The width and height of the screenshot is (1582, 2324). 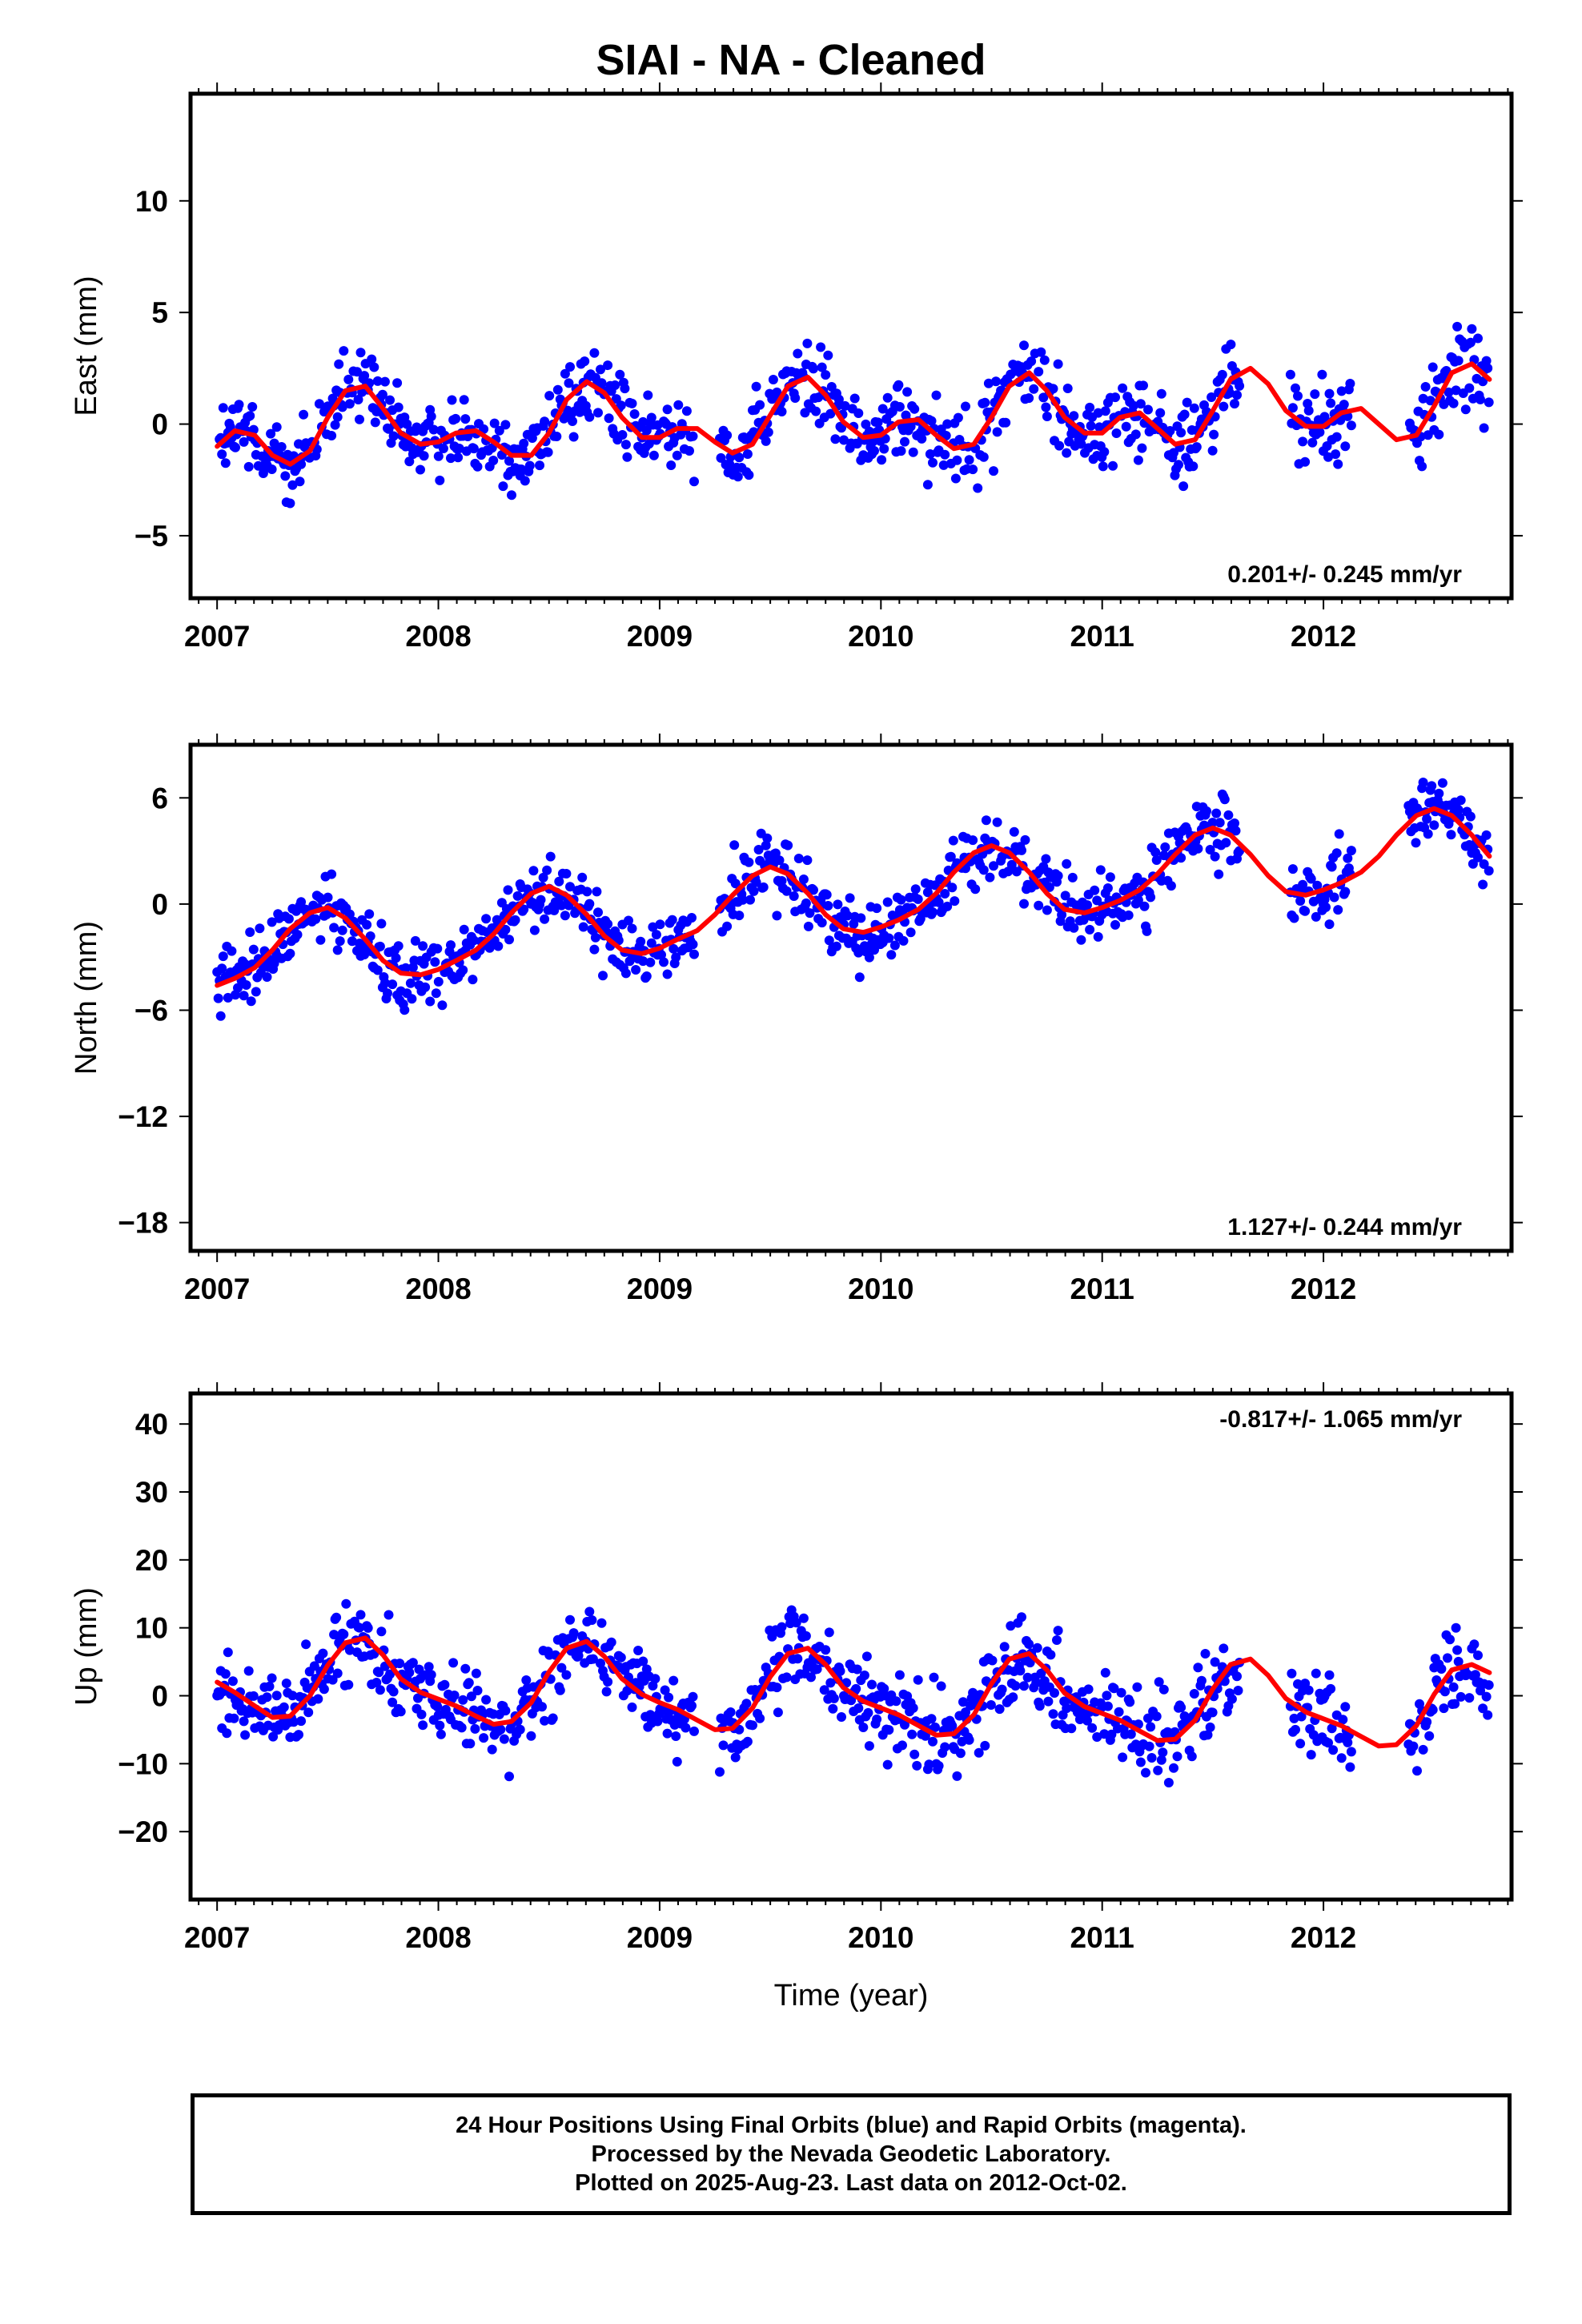 What do you see at coordinates (880, 1289) in the screenshot?
I see `x-tick-label: 2010` at bounding box center [880, 1289].